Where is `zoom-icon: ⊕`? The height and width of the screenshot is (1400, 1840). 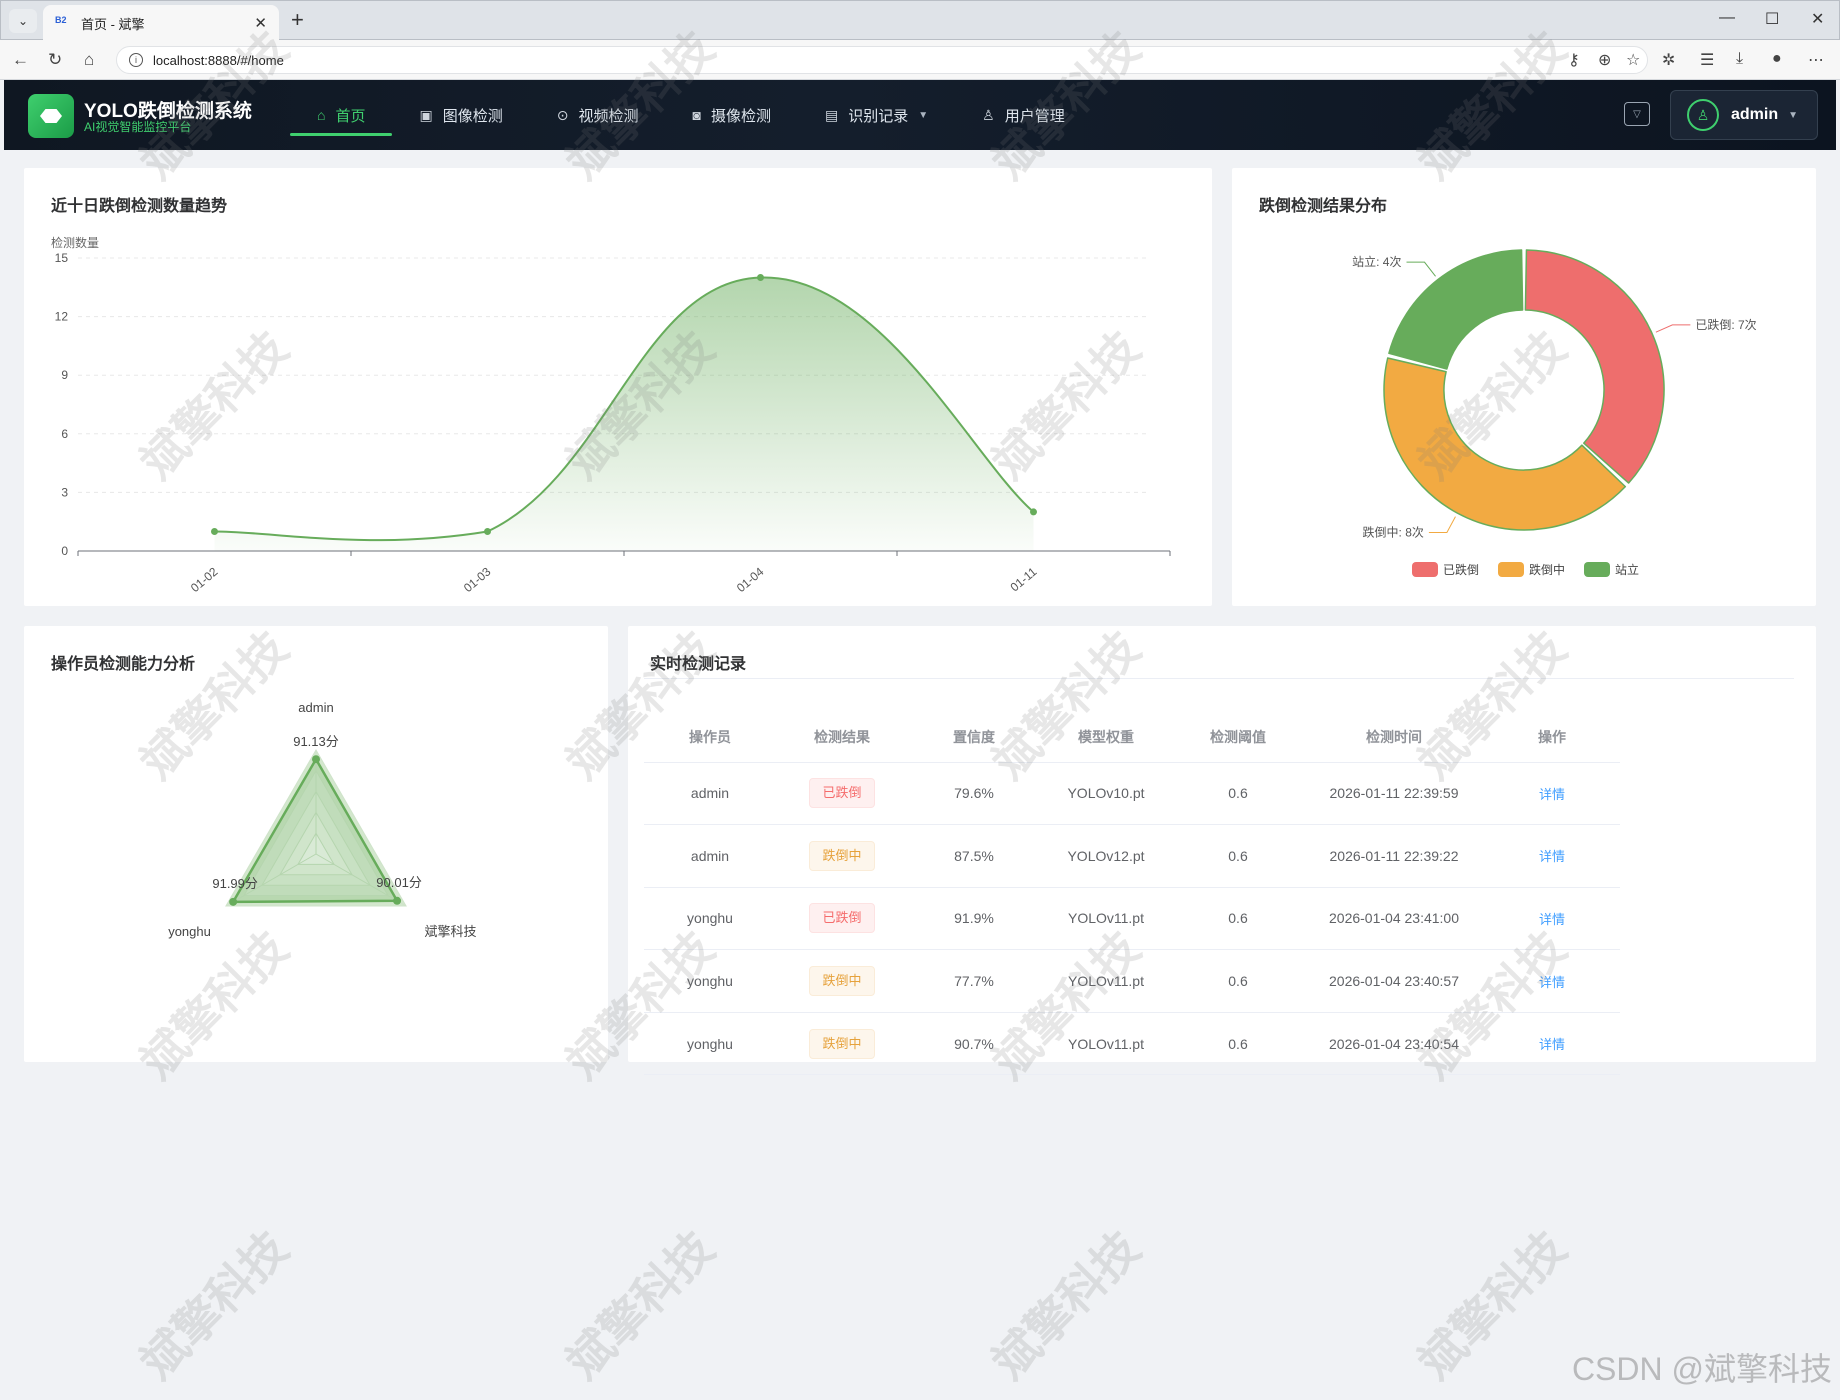 zoom-icon: ⊕ is located at coordinates (1605, 60).